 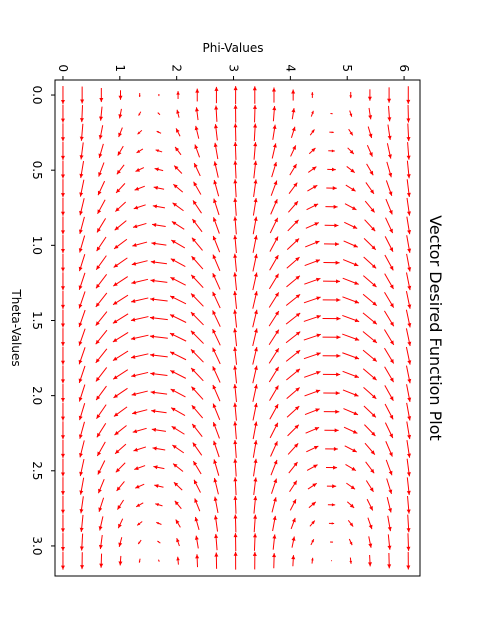 I want to click on theta-tick-label: 2.0, so click(x=37, y=395).